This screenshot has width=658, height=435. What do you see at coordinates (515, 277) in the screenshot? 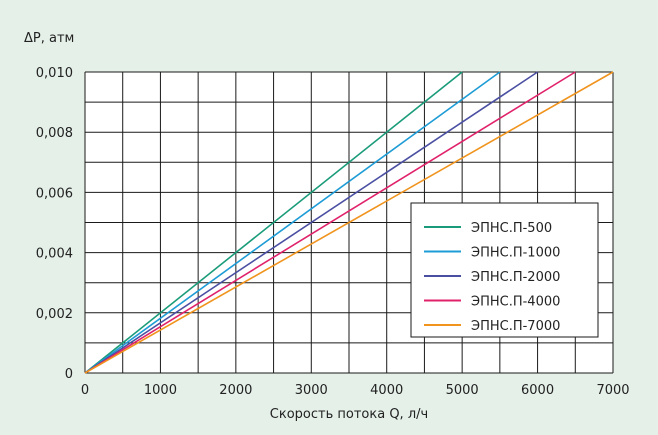
I see `legend-label: ЭПНС.П-2000` at bounding box center [515, 277].